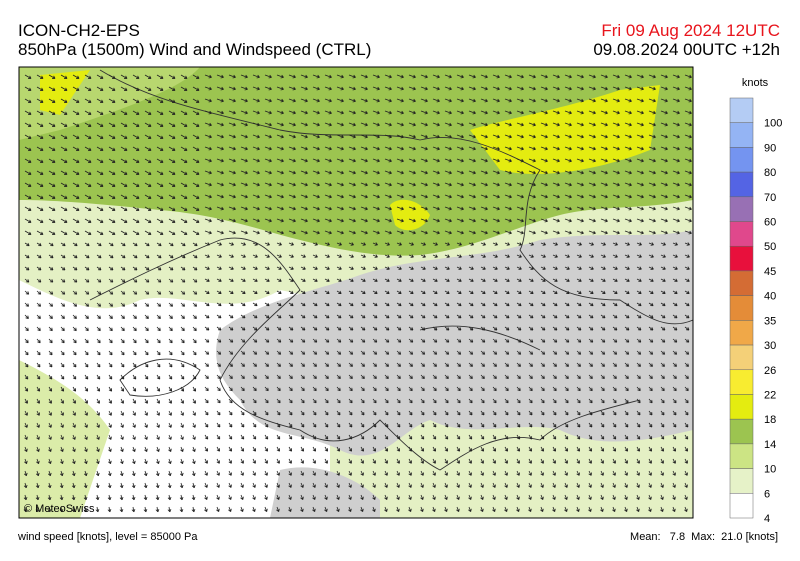 This screenshot has width=800, height=561. Describe the element at coordinates (686, 49) in the screenshot. I see `run-time: 09.08.2024 00UTC +12h` at that location.